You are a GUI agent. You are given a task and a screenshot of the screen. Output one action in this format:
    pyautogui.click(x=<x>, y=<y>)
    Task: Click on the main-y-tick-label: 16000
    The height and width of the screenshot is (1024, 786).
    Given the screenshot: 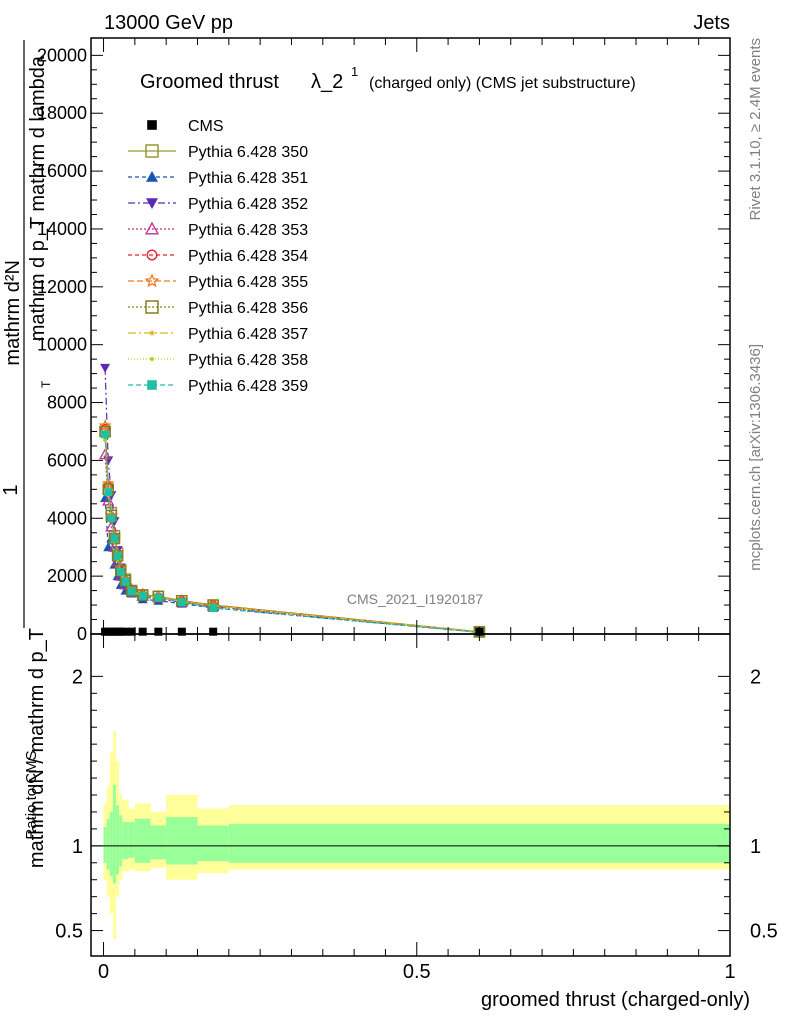 What is the action you would take?
    pyautogui.click(x=62, y=171)
    